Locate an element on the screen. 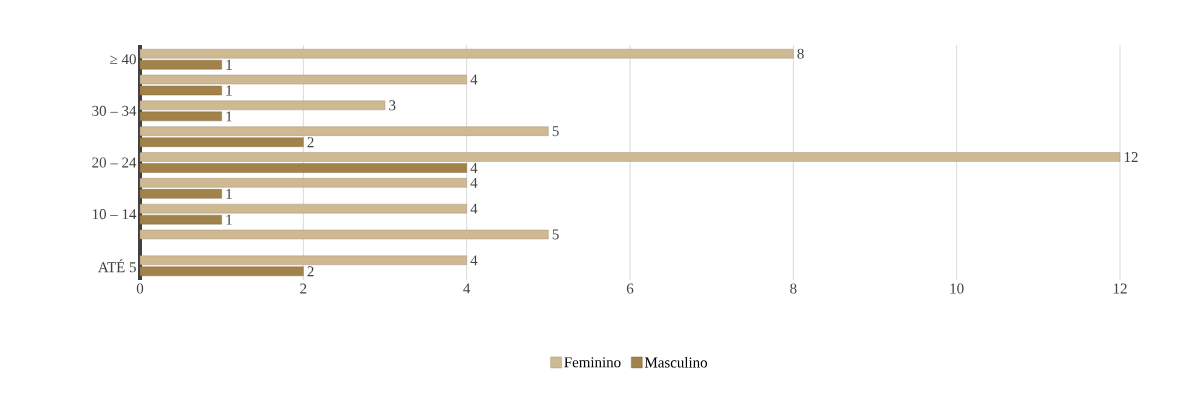 The height and width of the screenshot is (406, 1178). x-tick-label: 0 is located at coordinates (140, 288).